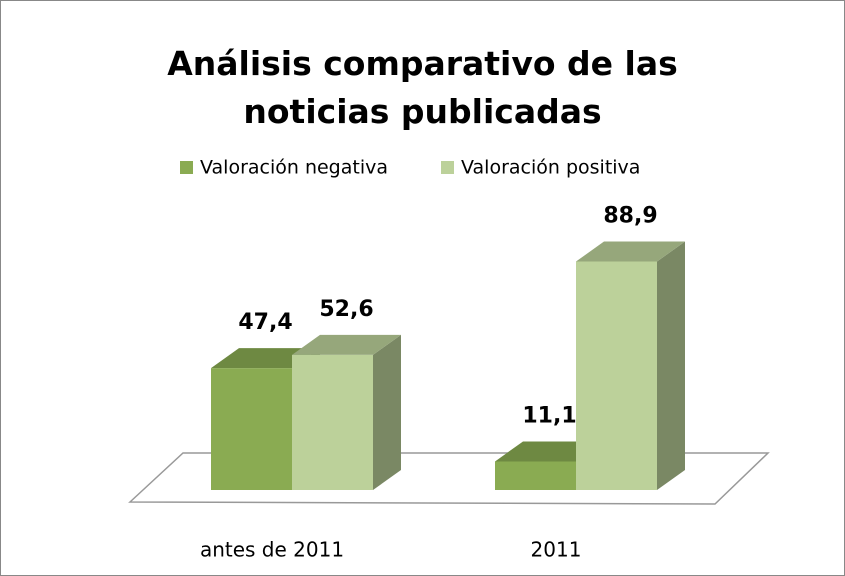 The height and width of the screenshot is (576, 845). I want to click on x-tick-label: 2011, so click(556, 550).